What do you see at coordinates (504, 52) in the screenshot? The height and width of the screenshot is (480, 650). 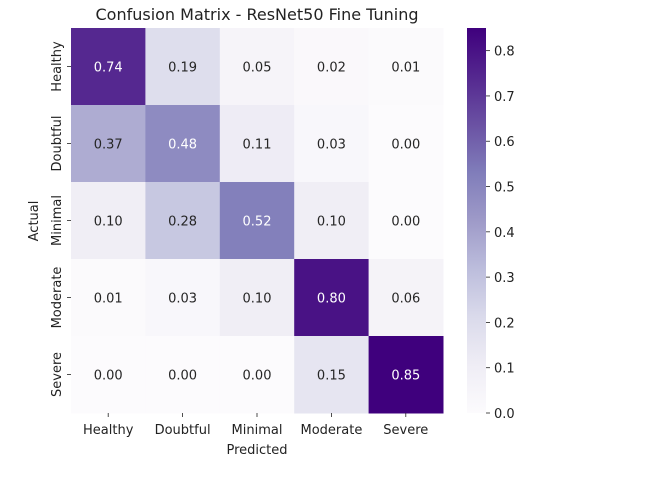 I see `colorbar-tick-label: 0.8` at bounding box center [504, 52].